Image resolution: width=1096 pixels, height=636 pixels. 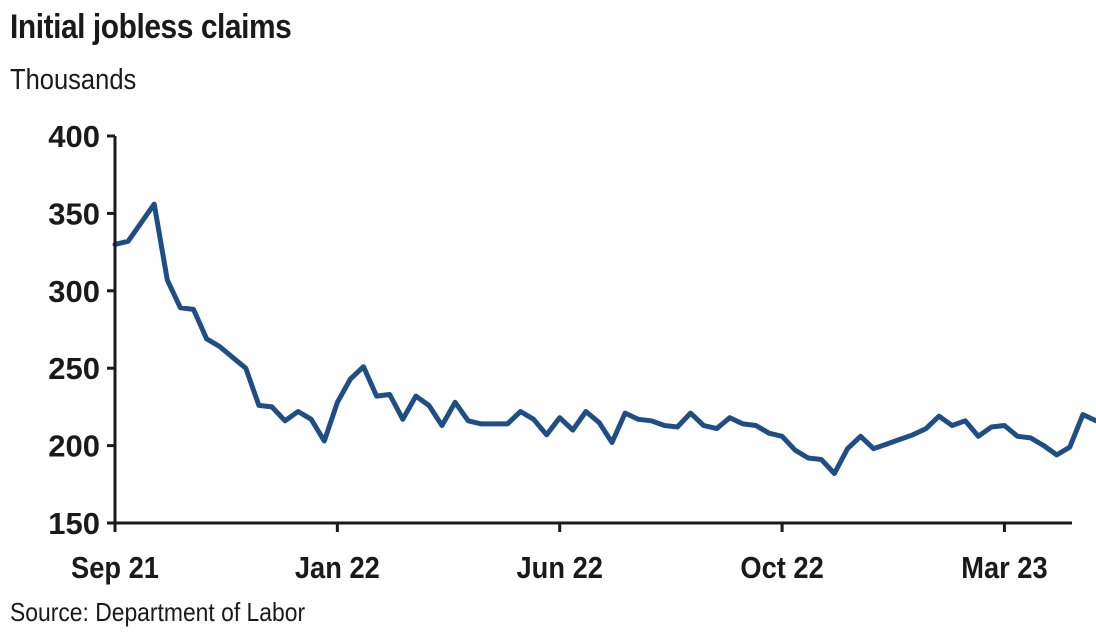 What do you see at coordinates (74, 291) in the screenshot?
I see `y-tick-label: 300` at bounding box center [74, 291].